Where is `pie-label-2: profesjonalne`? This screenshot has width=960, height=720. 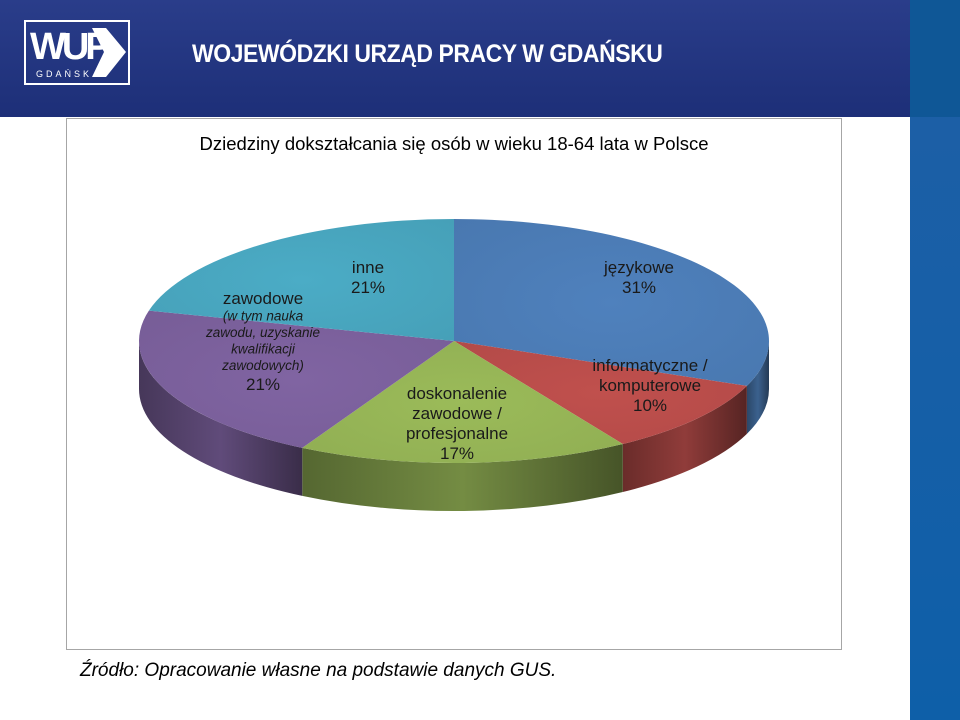
pie-label-2: profesjonalne is located at coordinates (457, 433).